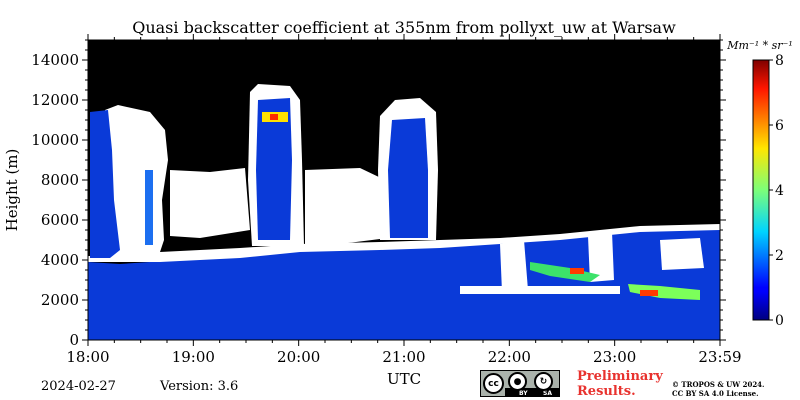 The image size is (800, 400). What do you see at coordinates (779, 61) in the screenshot?
I see `colorbar-tick-label-4: 8` at bounding box center [779, 61].